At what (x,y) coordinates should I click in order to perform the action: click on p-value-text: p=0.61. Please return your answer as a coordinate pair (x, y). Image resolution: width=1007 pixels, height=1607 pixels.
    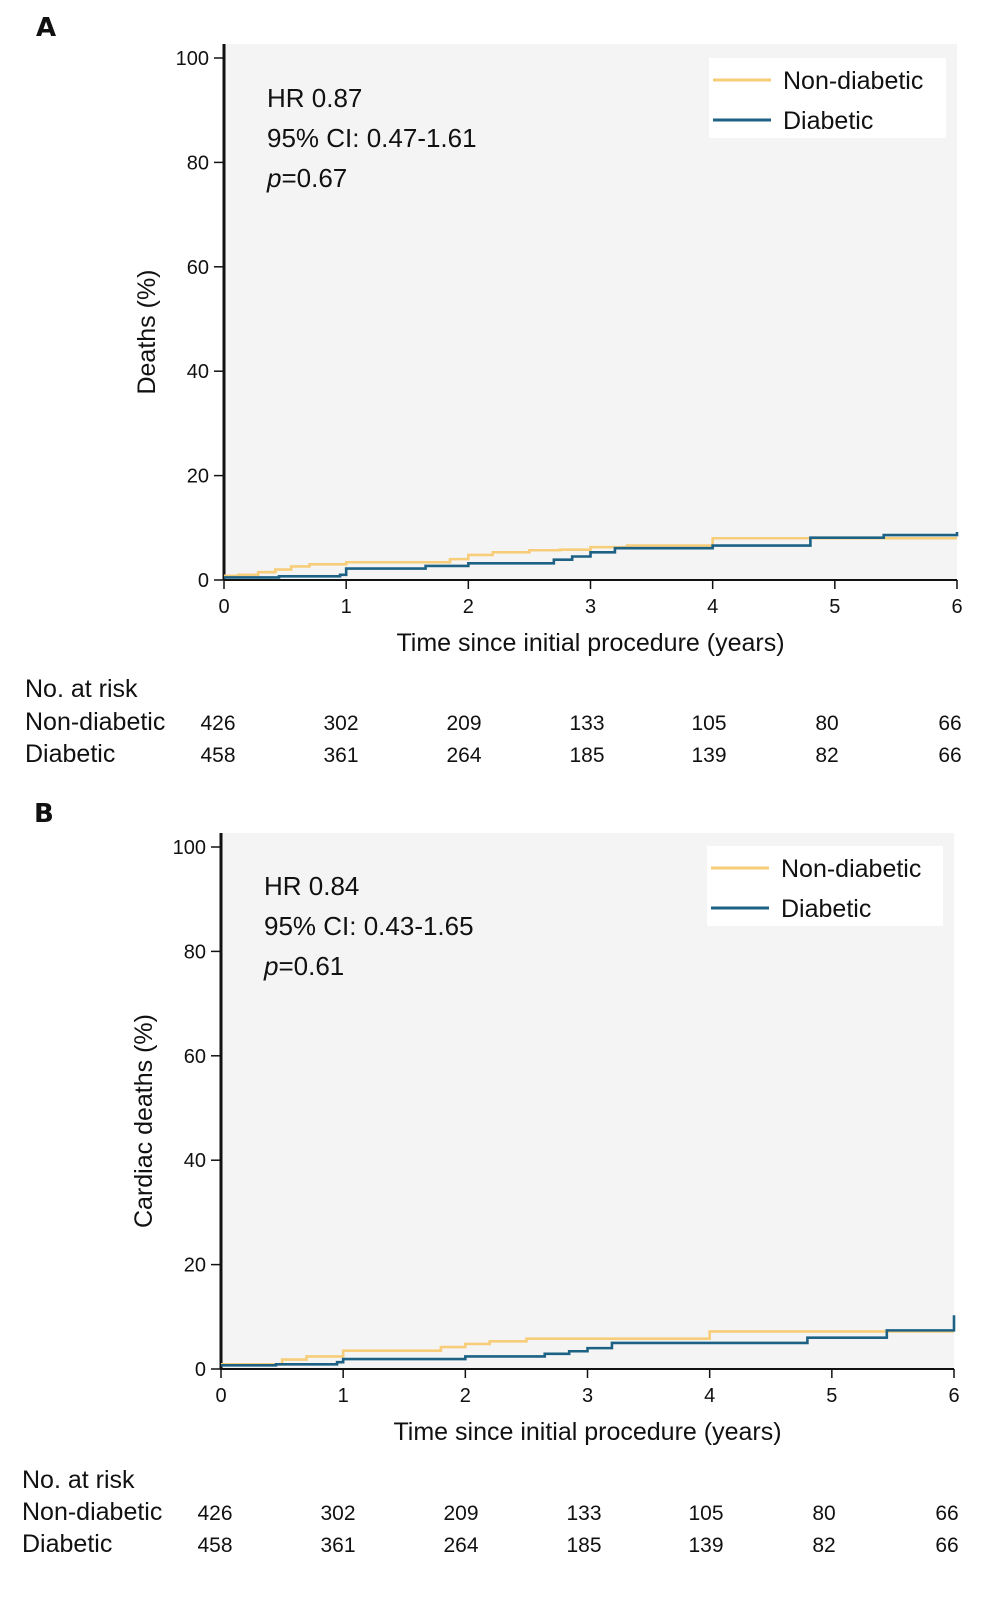
    Looking at the image, I should click on (303, 966).